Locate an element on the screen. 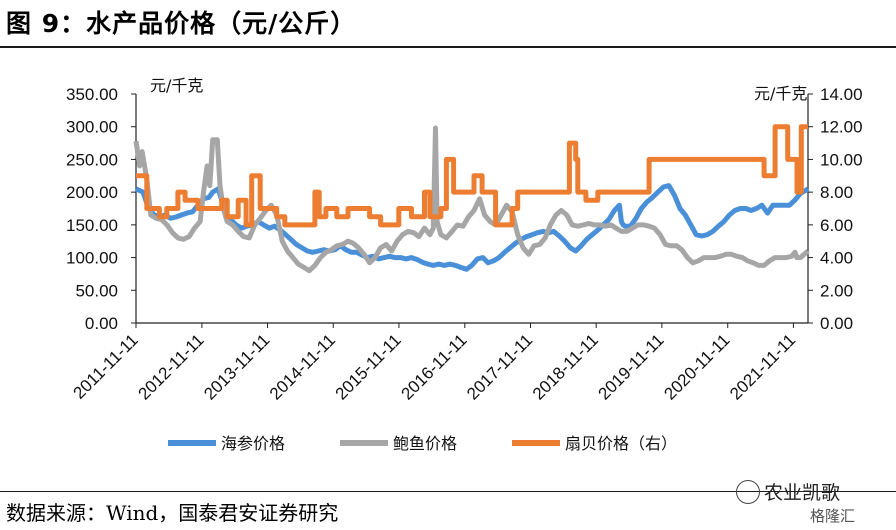 This screenshot has width=896, height=530. x-tick-label: 2021-11-11 is located at coordinates (762, 366).